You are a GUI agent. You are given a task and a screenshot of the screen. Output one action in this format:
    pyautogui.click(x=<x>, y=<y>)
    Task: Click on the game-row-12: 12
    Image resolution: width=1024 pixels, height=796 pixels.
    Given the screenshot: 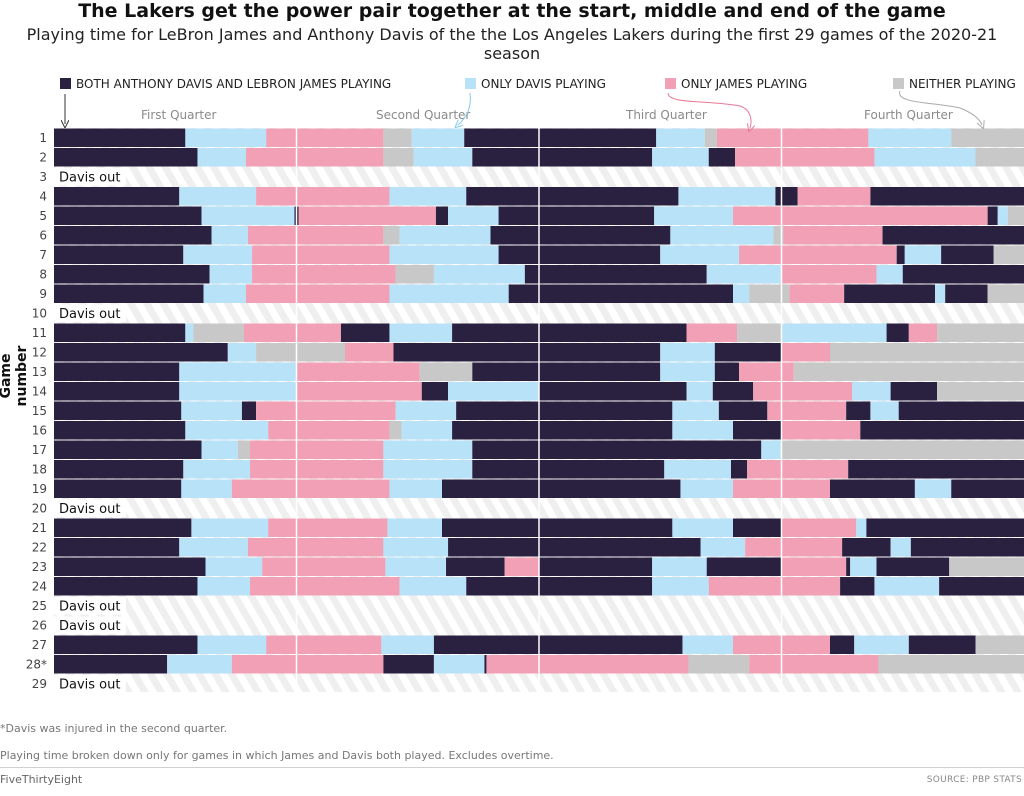 What is the action you would take?
    pyautogui.click(x=528, y=352)
    